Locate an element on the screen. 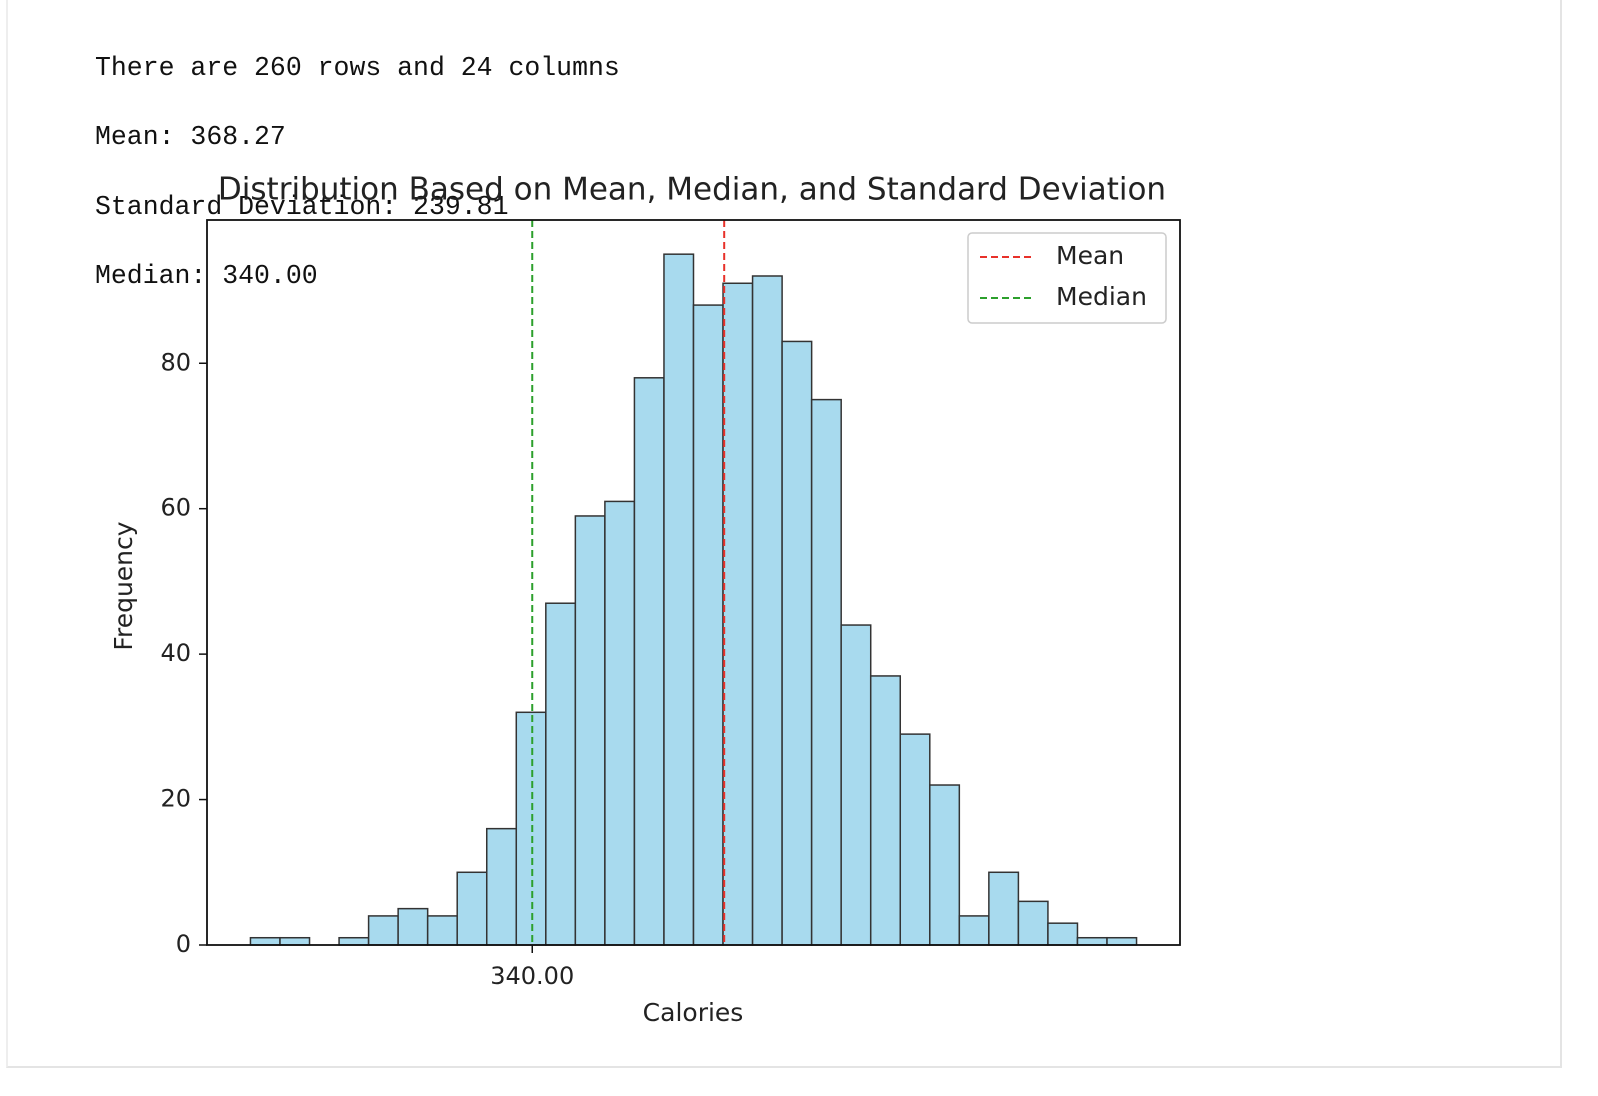  y-axis-label: Frequency is located at coordinates (123, 585).